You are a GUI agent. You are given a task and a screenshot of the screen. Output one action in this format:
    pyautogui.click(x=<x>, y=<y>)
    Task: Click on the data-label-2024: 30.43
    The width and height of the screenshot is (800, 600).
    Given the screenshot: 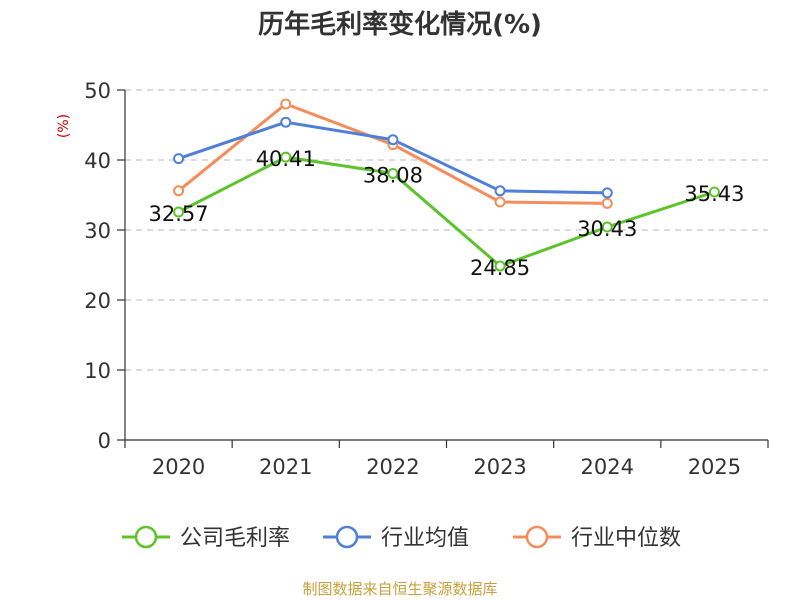 What is the action you would take?
    pyautogui.click(x=607, y=229)
    